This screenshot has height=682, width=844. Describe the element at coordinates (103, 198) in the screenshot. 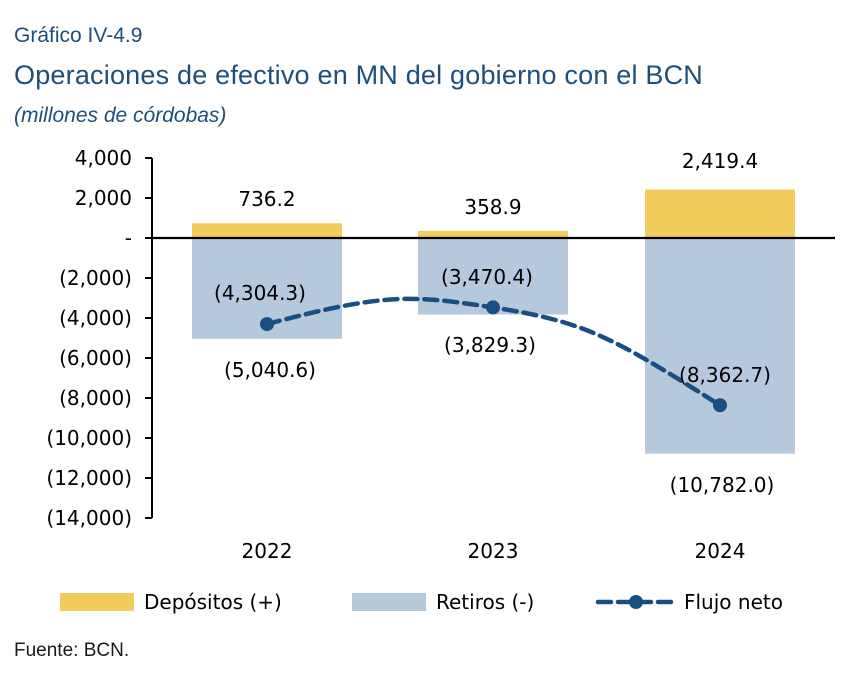

I see `y-tick-label: 2,000` at that location.